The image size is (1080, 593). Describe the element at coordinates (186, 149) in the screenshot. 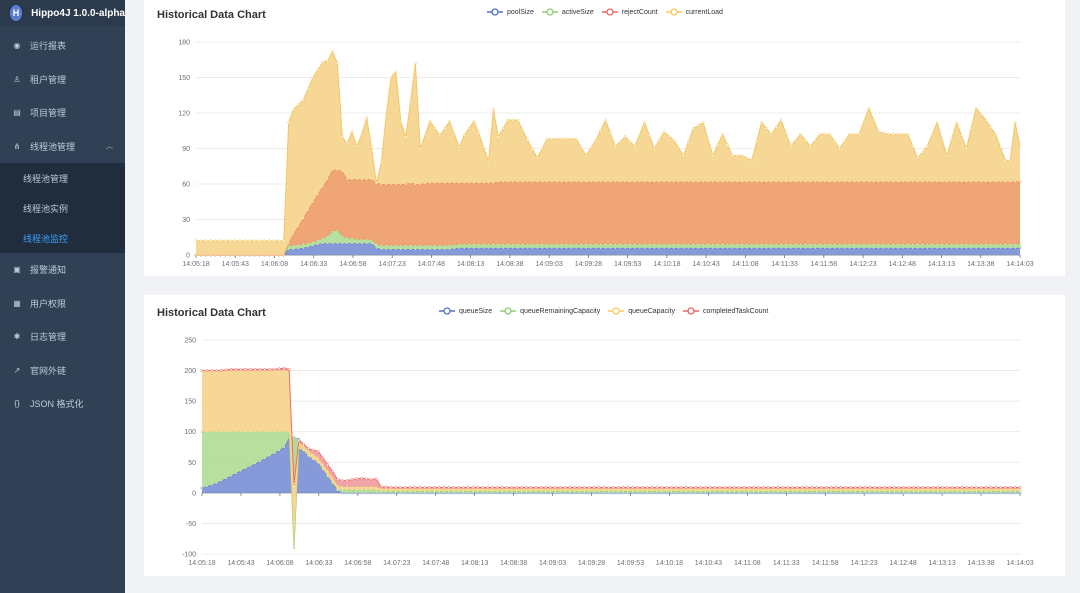

I see `y-tick-label: 90` at that location.